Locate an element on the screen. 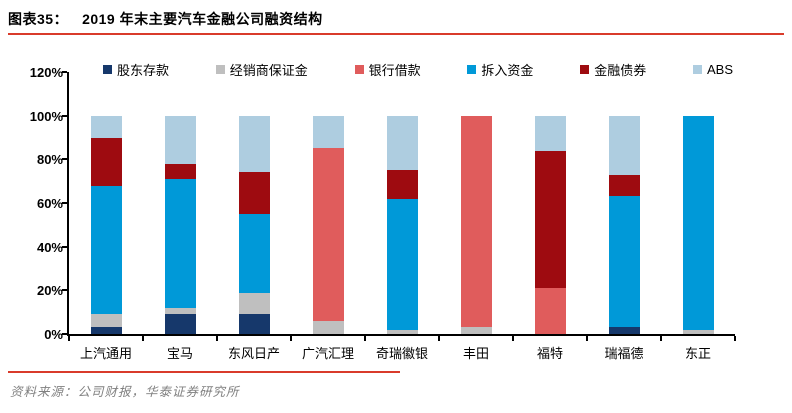 The width and height of the screenshot is (792, 413). figure-label: 图表35： is located at coordinates (38, 19).